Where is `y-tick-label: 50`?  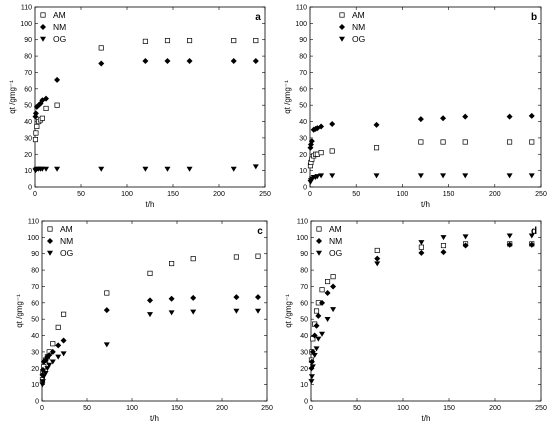 y-tick-label: 50 is located at coordinates (304, 320).